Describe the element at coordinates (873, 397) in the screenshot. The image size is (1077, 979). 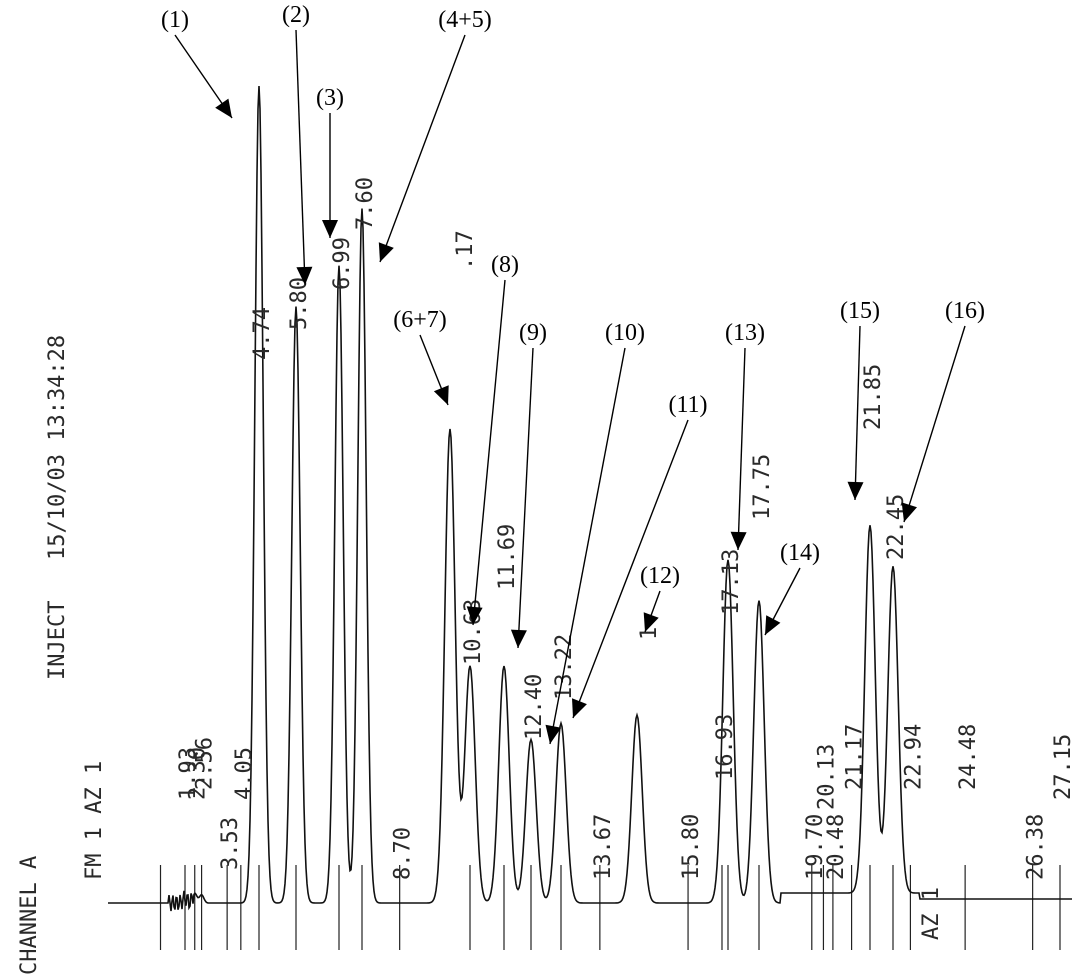
I see `rt-label: 21.85` at that location.